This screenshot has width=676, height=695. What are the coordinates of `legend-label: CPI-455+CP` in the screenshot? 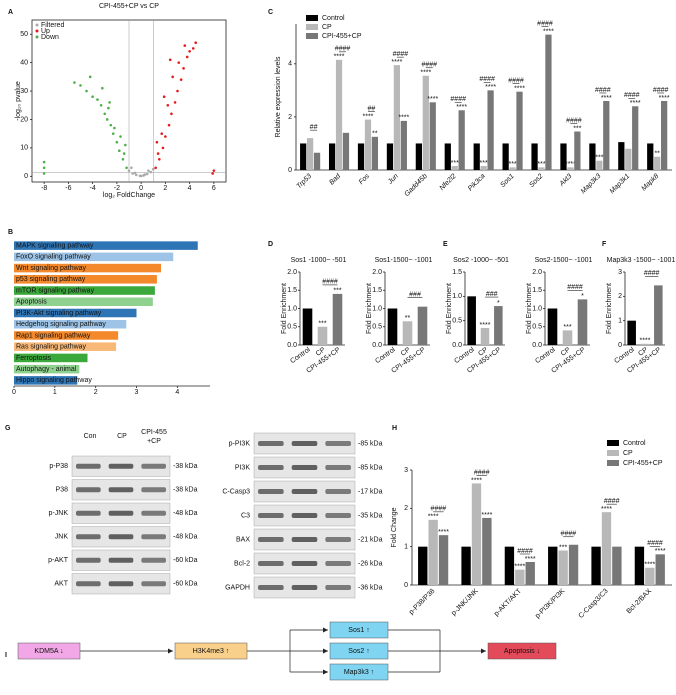 It's located at (643, 463).